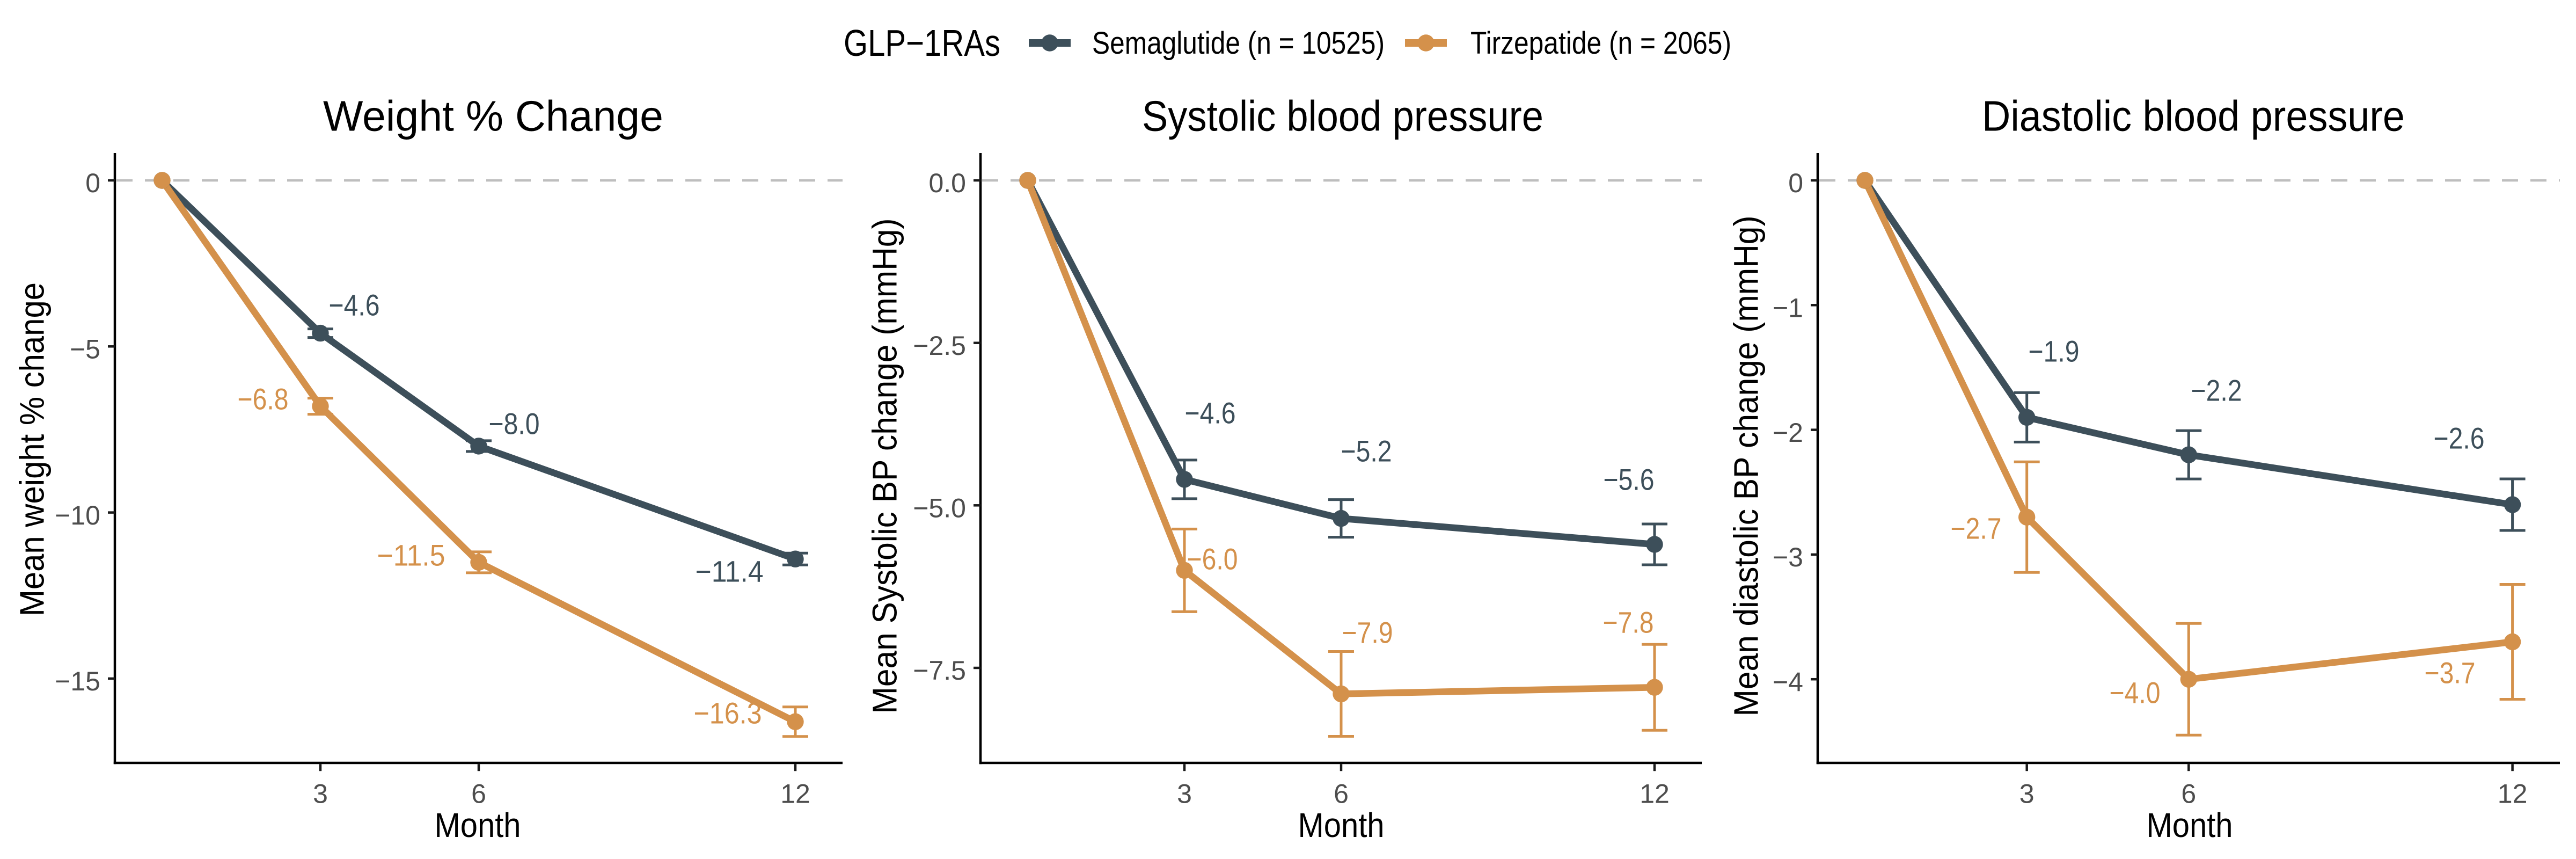 This screenshot has height=859, width=2576. I want to click on svg-text: Diastolic blood pressure, so click(2193, 116).